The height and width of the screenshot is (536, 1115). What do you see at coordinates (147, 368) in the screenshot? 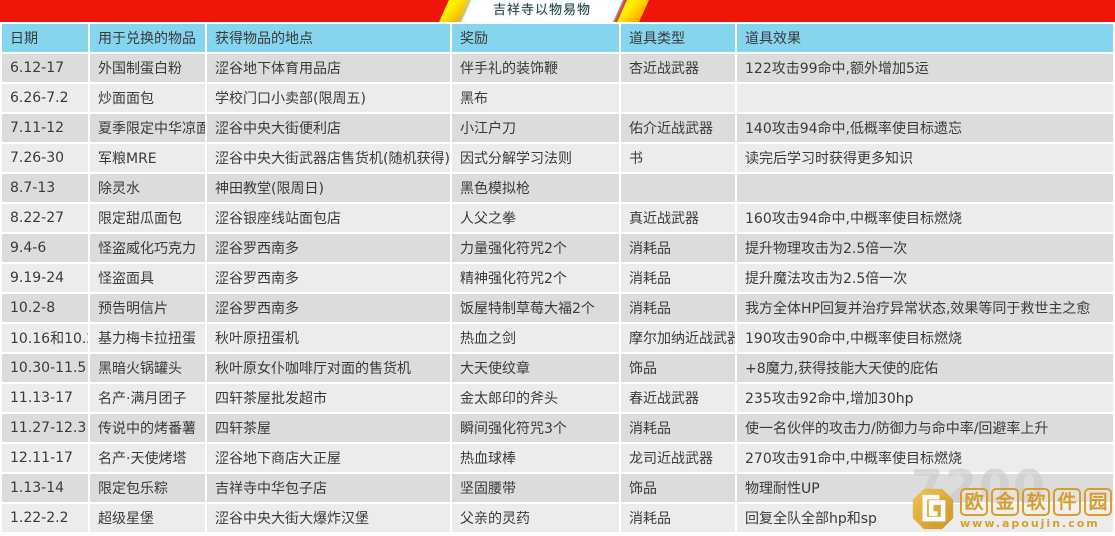
I see `cell-item: 黑暗火锅罐头` at bounding box center [147, 368].